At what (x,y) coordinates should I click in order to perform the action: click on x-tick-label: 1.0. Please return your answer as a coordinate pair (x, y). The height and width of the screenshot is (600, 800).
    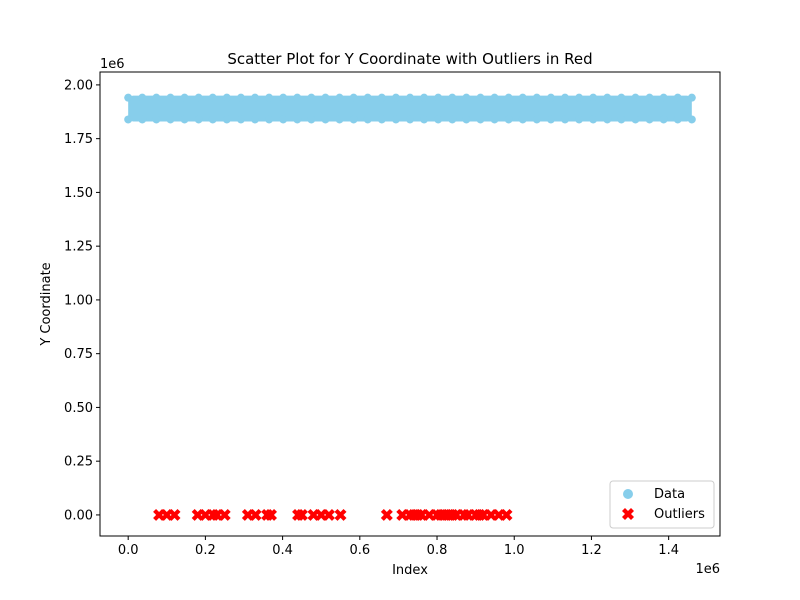
    Looking at the image, I should click on (514, 550).